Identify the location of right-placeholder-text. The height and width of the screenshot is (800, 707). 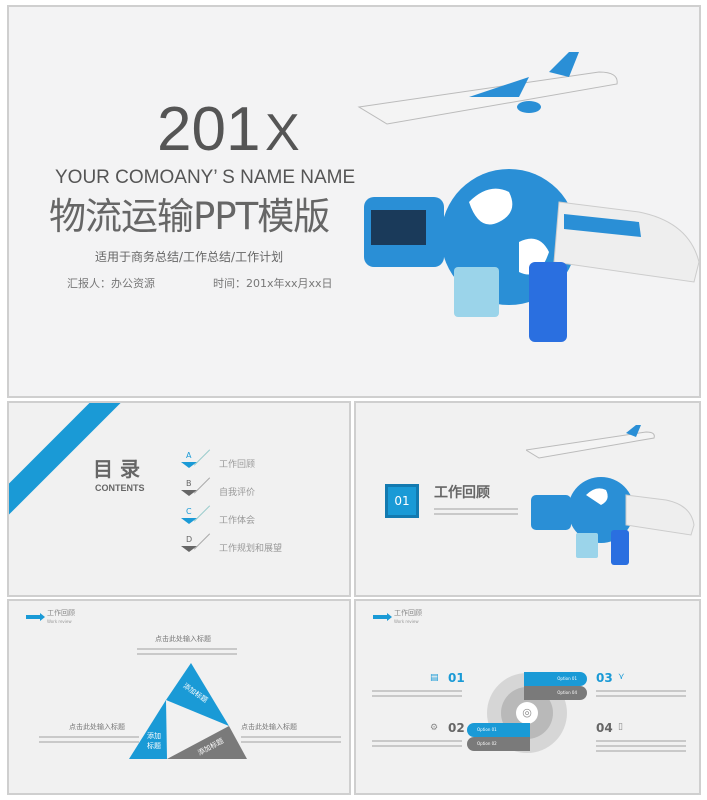
(291, 739).